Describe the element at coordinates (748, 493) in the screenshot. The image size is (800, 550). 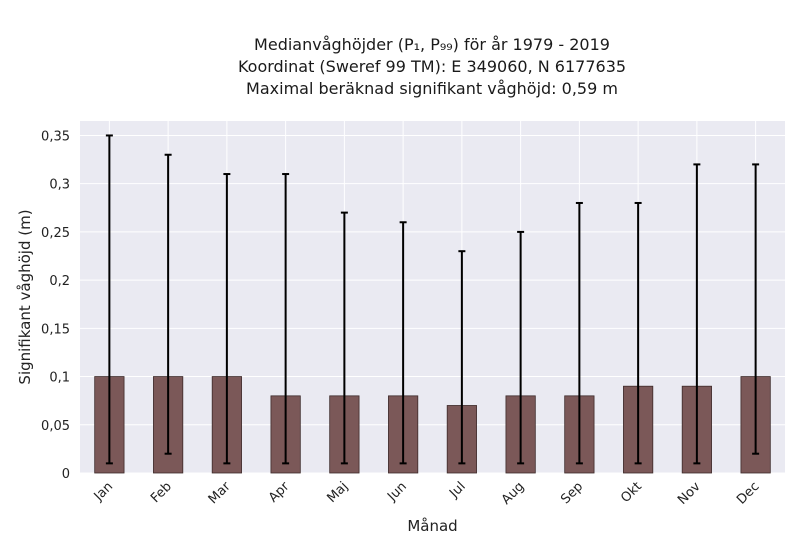
I see `x-tick-label: Dec` at that location.